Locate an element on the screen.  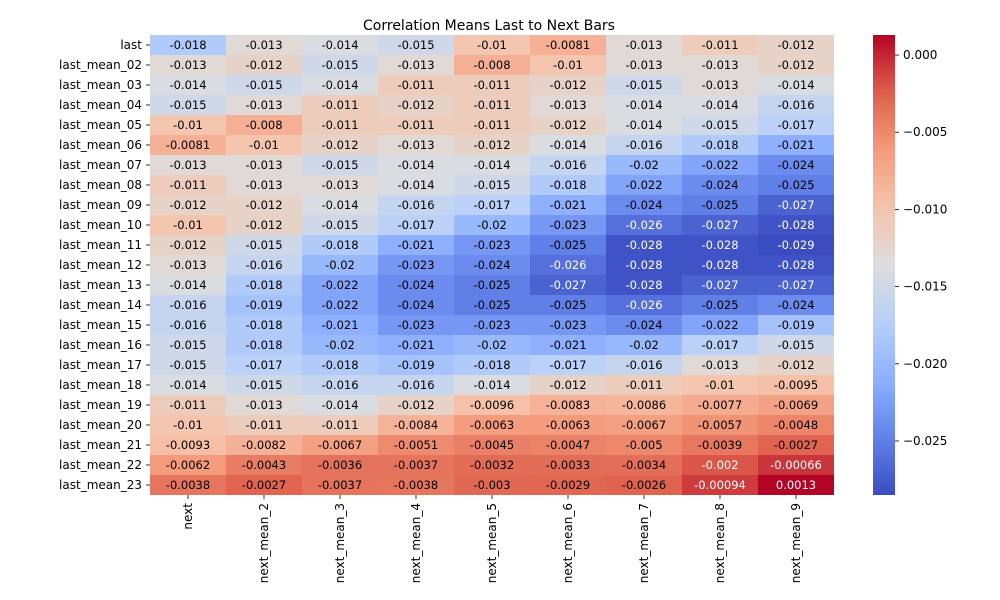
cell-value-label: -0.0062 is located at coordinates (188, 465).